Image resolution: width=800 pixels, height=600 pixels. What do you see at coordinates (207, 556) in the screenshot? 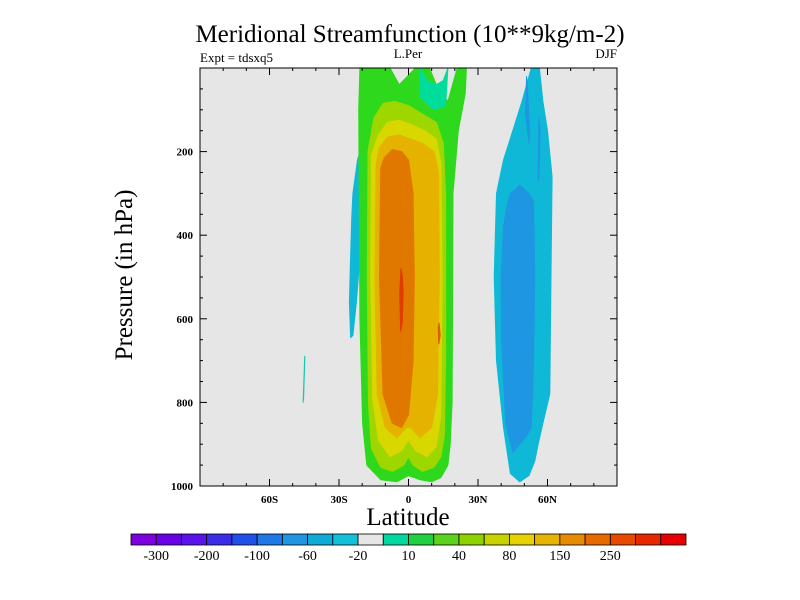
I see `colorbar-tick-label: -200` at bounding box center [207, 556].